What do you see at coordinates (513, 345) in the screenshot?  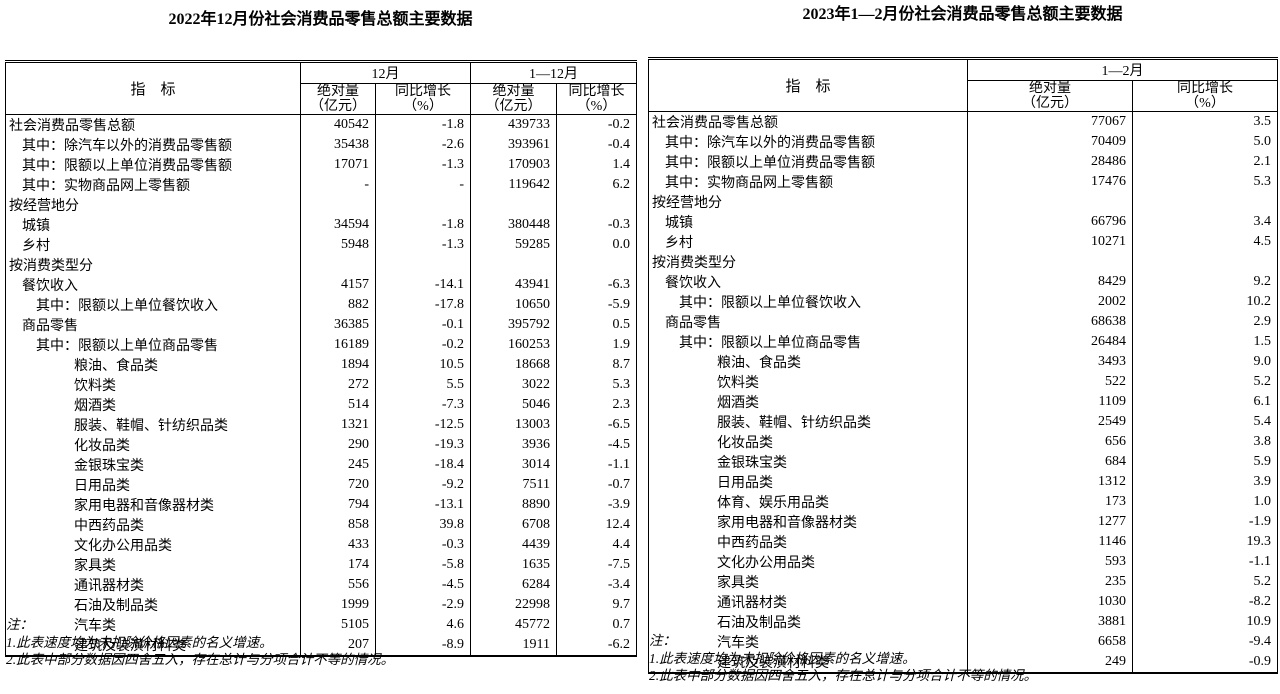 I see `row-value: 160253` at bounding box center [513, 345].